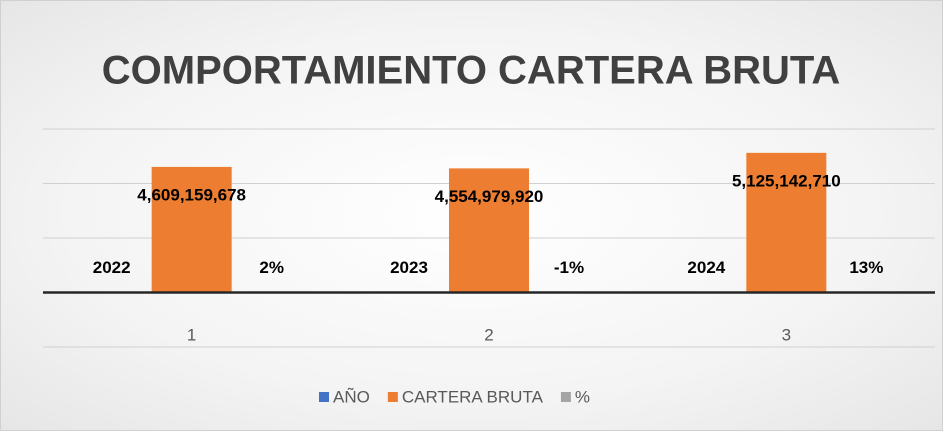  I want to click on x-tick-label: 2, so click(488, 334).